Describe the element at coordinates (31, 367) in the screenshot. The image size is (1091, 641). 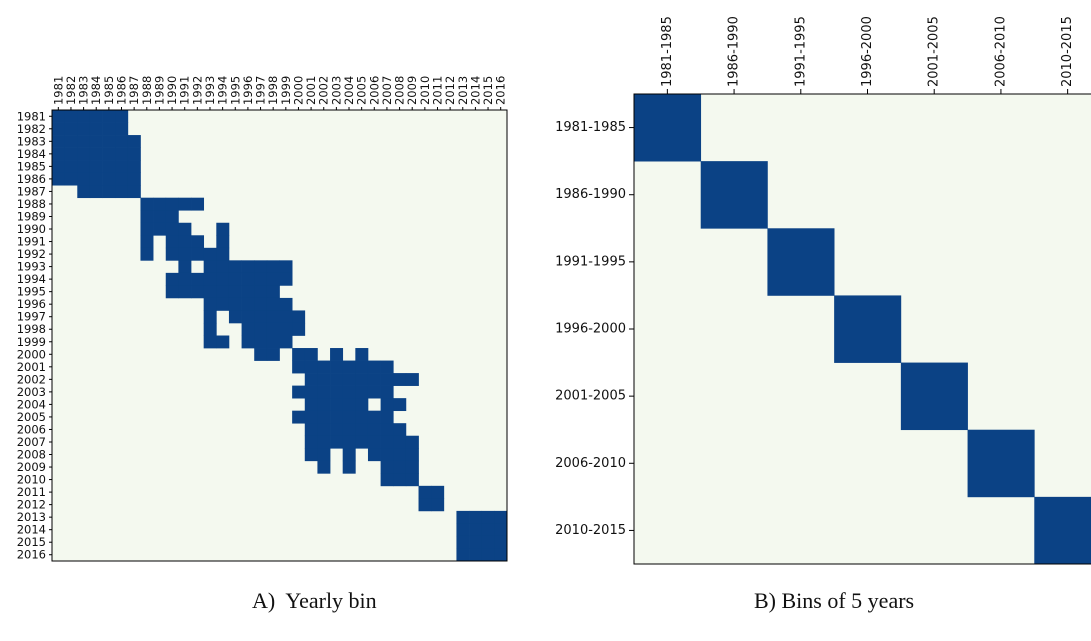
I see `y-tick-label: 2001` at that location.